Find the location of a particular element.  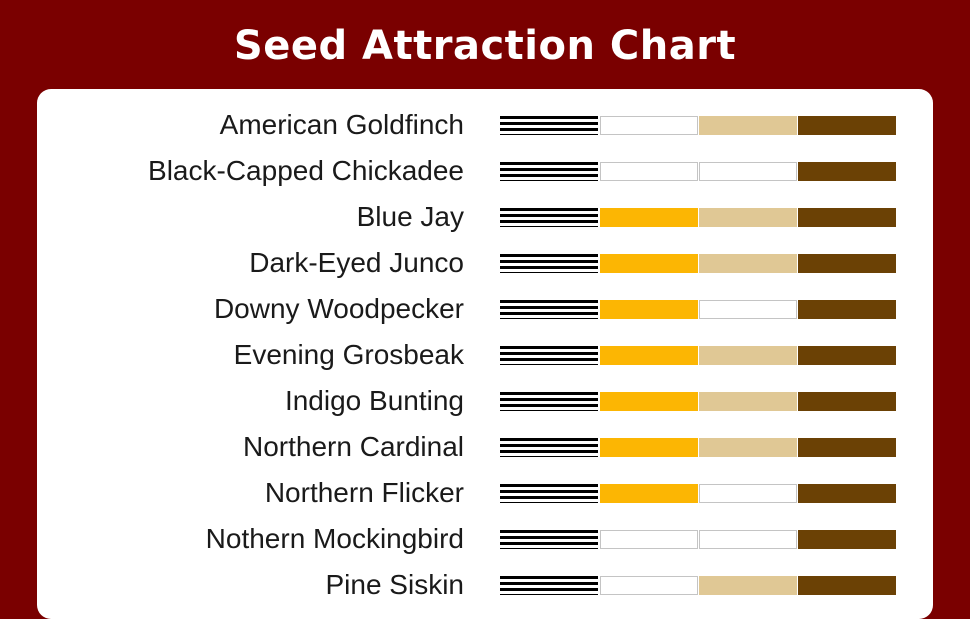

chart-row: Indigo Bunting is located at coordinates (485, 401).